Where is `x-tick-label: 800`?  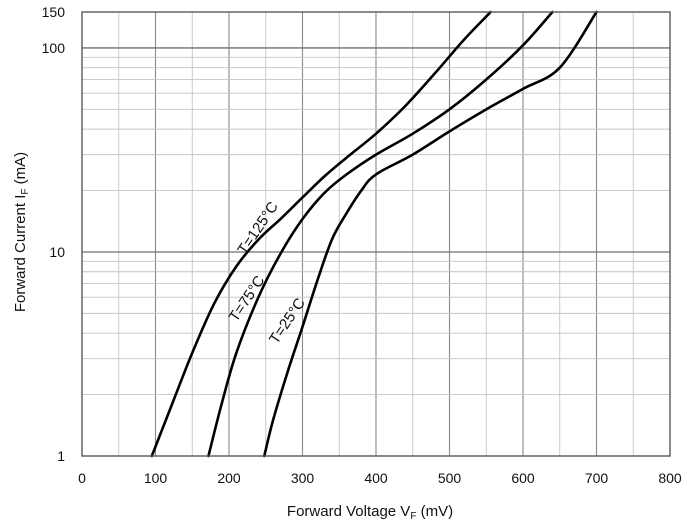 x-tick-label: 800 is located at coordinates (670, 478).